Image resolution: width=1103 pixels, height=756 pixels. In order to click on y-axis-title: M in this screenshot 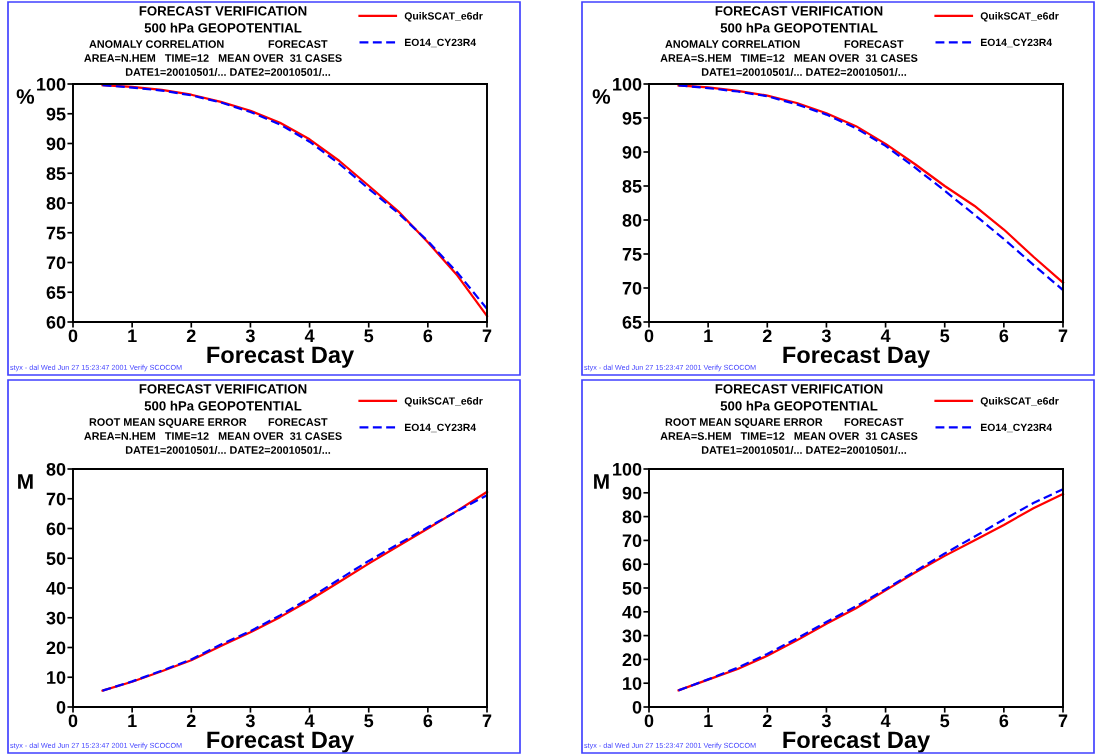, I will do `click(25, 481)`.